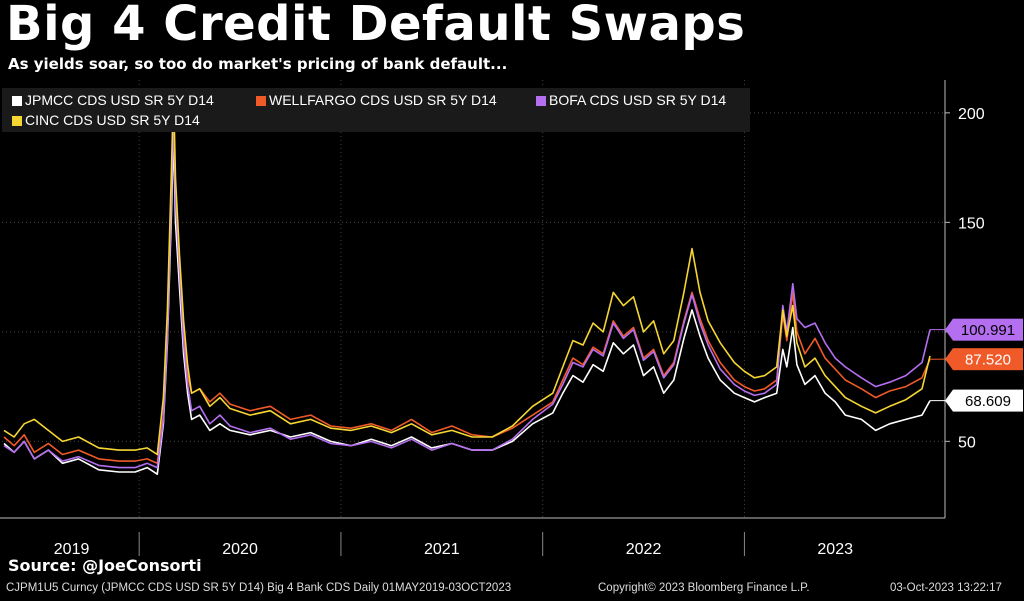  I want to click on value-label-0: 68.609, so click(988, 401).